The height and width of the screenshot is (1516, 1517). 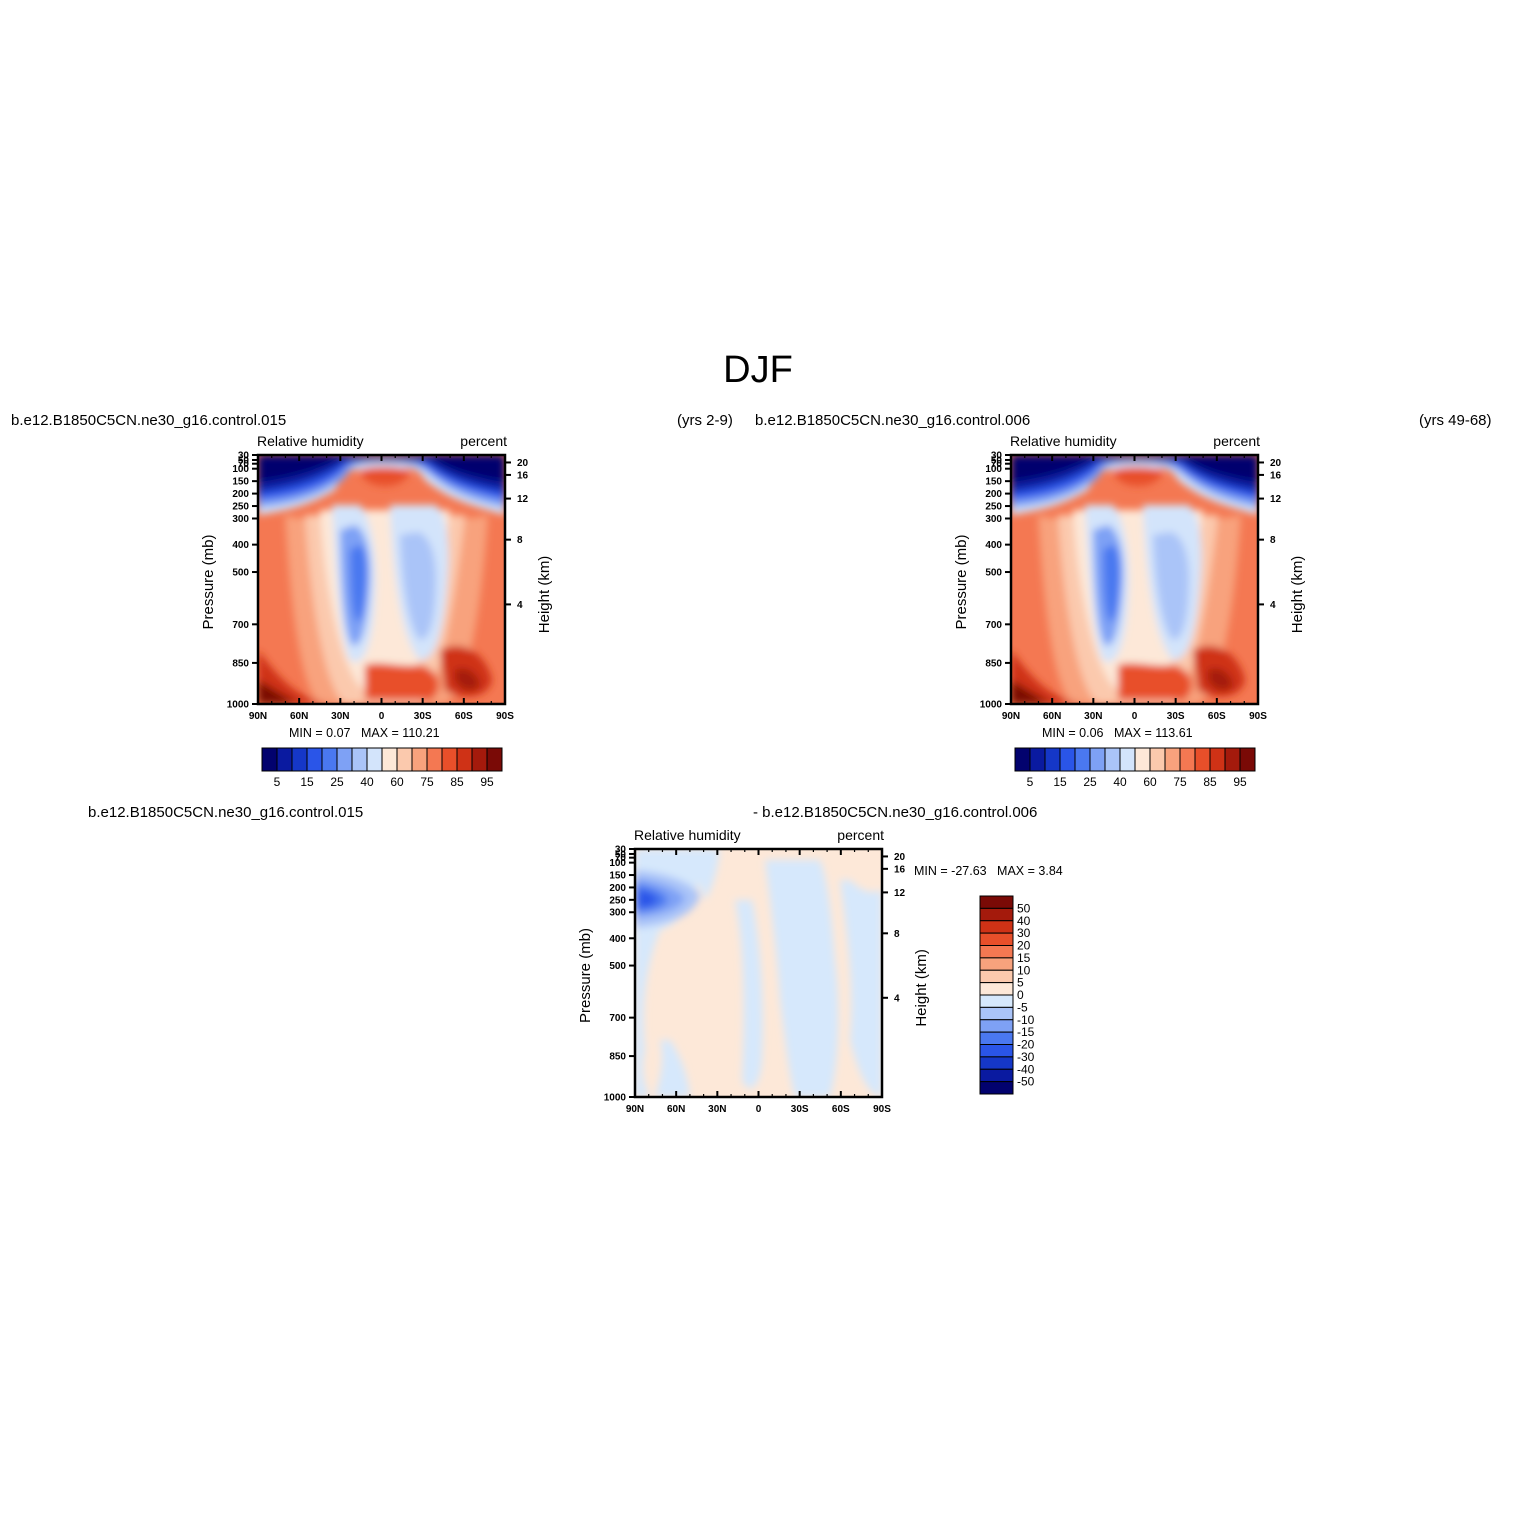 I want to click on panel3-height-tick-label: 4, so click(x=897, y=998).